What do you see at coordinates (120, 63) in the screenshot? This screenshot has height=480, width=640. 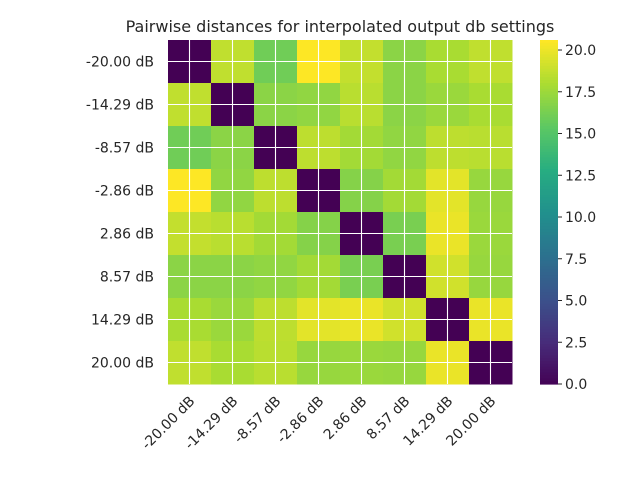 I see `y-tick-label: -20.00 dB` at bounding box center [120, 63].